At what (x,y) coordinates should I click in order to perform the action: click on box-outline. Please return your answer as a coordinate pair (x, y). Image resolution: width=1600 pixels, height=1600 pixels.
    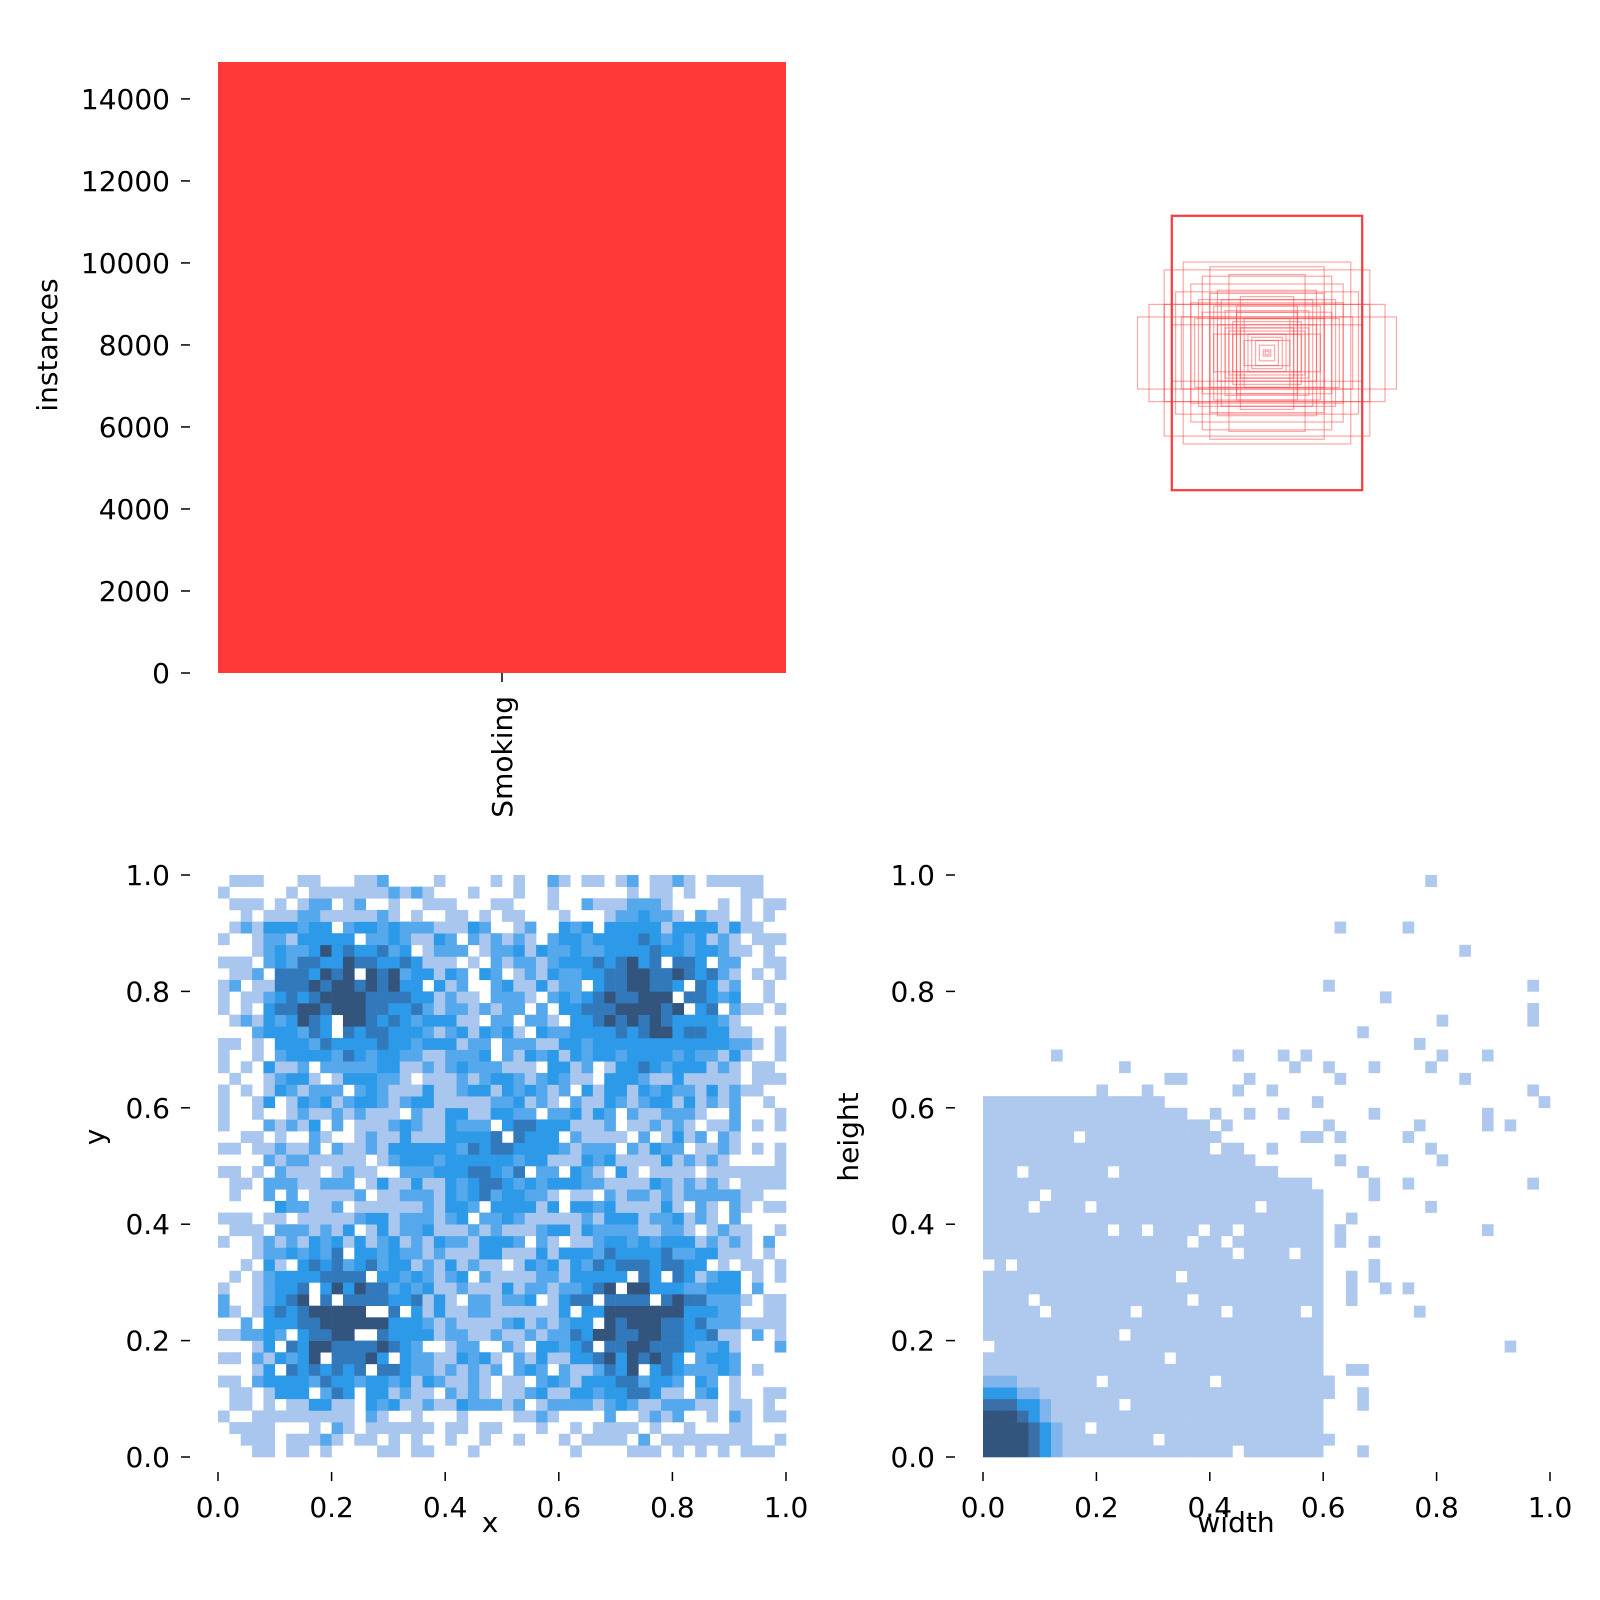
    Looking at the image, I should click on (1267, 353).